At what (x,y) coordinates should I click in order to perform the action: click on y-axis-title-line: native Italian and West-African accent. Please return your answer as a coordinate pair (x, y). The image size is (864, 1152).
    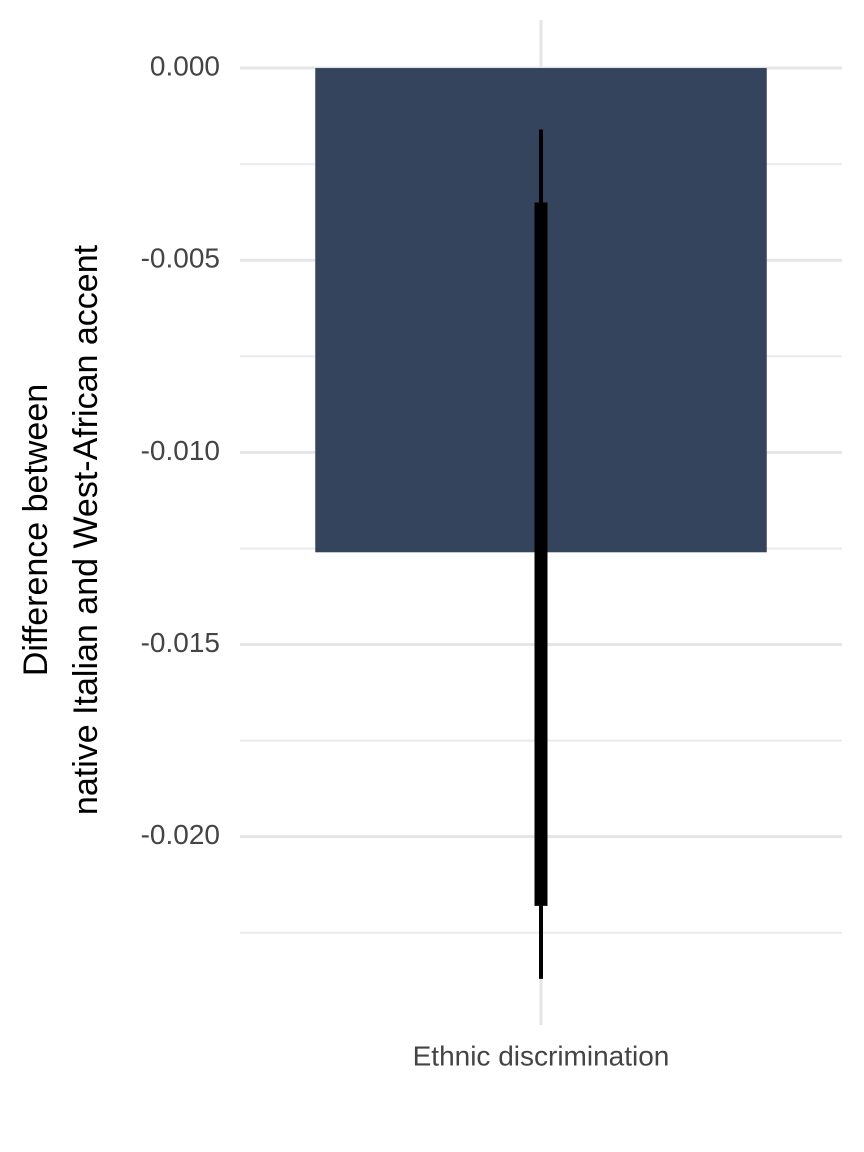
    Looking at the image, I should click on (86, 529).